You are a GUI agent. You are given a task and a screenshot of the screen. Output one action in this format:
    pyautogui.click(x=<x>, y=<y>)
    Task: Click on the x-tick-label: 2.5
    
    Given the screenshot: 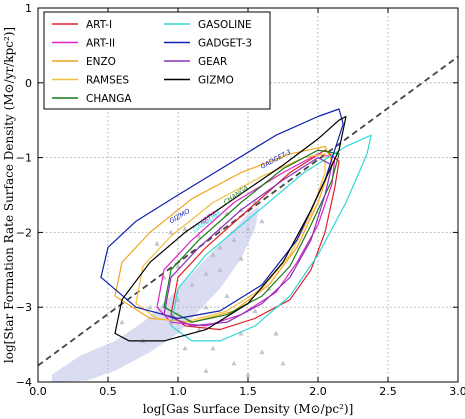 What is the action you would take?
    pyautogui.click(x=388, y=391)
    